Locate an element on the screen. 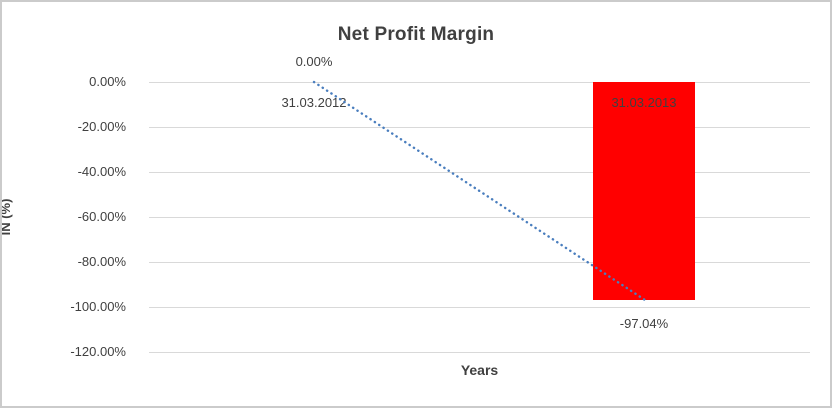 The image size is (832, 408). data-label-2012: 0.00% is located at coordinates (314, 61).